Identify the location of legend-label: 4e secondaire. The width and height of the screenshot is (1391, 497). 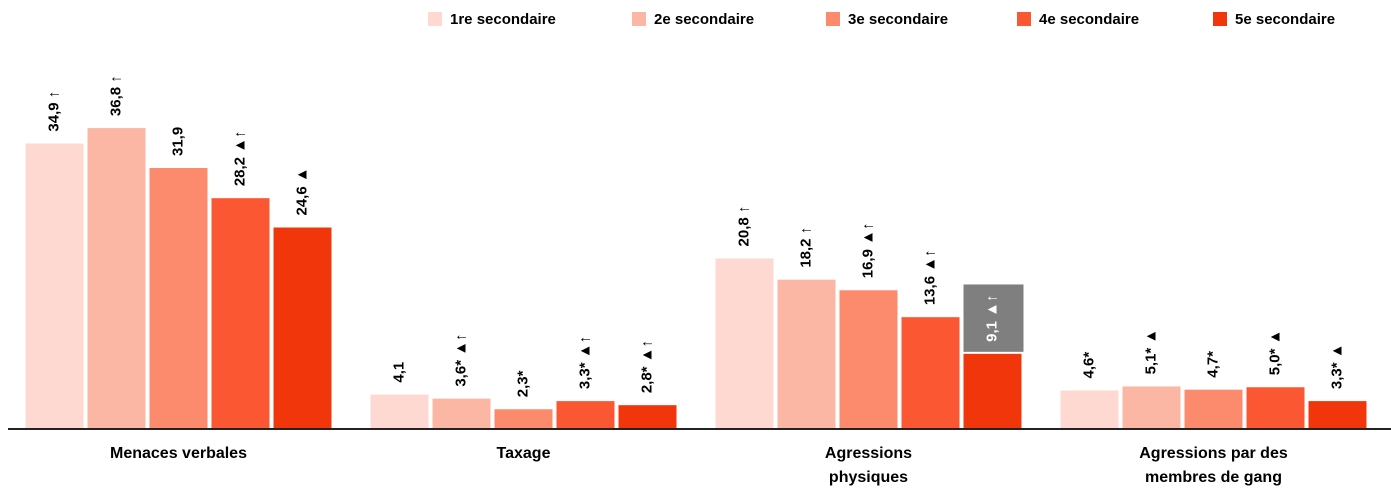
(1089, 19).